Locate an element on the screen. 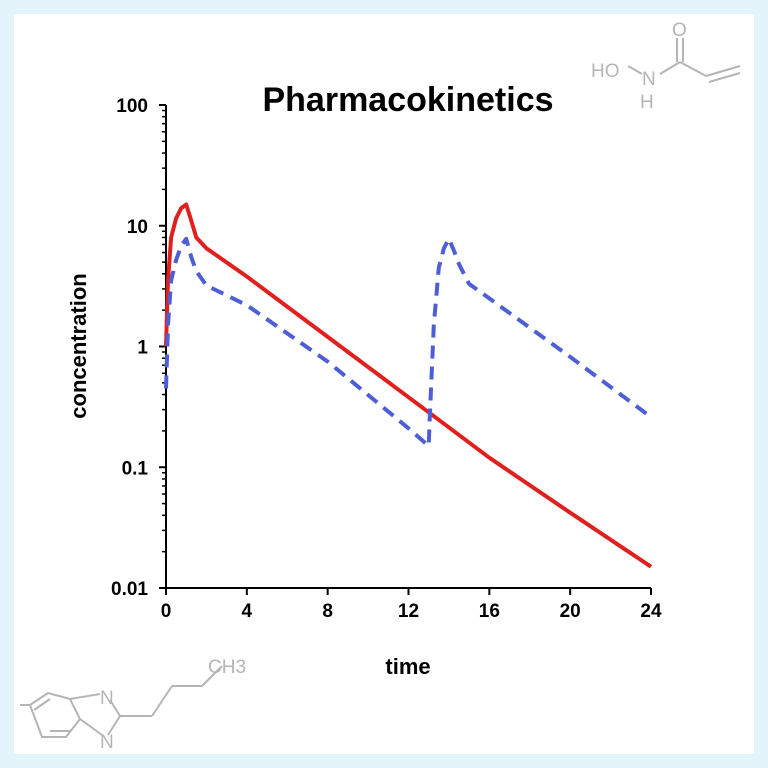  x-tick-label: 12 is located at coordinates (408, 611).